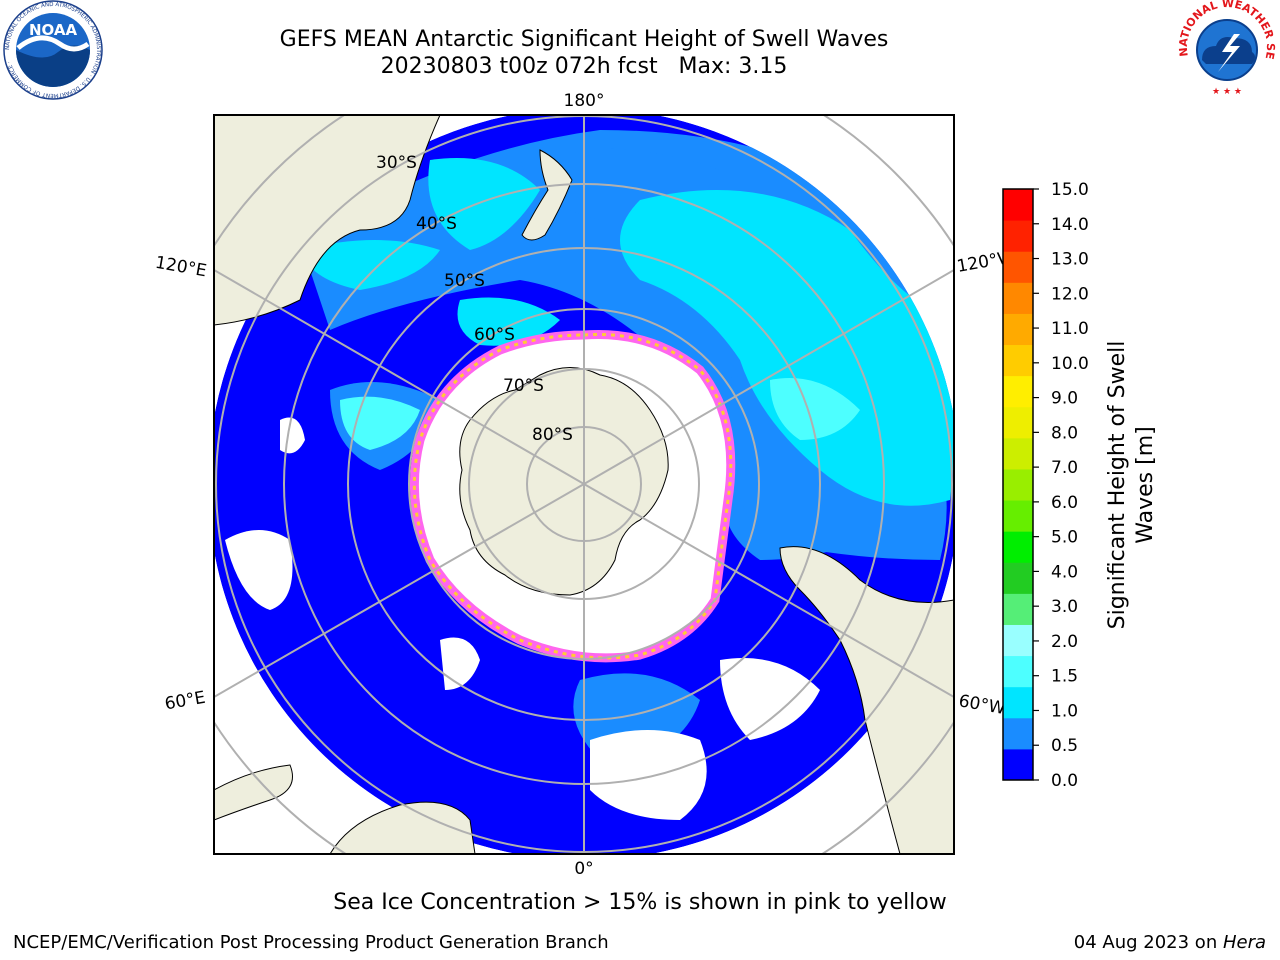 This screenshot has width=1280, height=960. What do you see at coordinates (1064, 433) in the screenshot?
I see `colorbar-tick-label: 8.0` at bounding box center [1064, 433].